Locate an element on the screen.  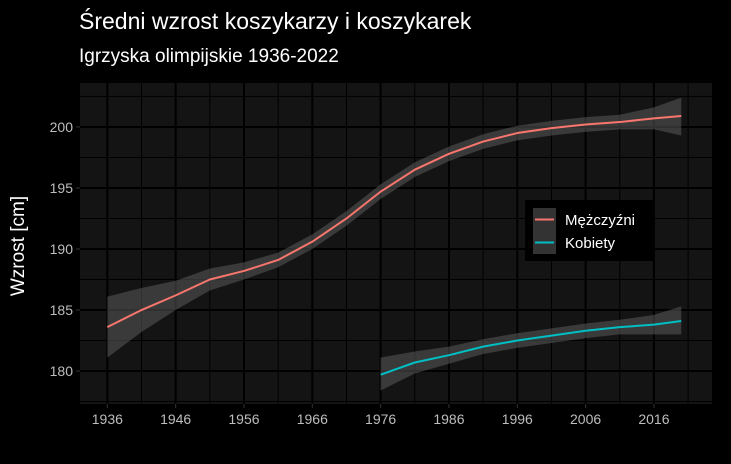
x-tick-label: 1976 is located at coordinates (380, 419).